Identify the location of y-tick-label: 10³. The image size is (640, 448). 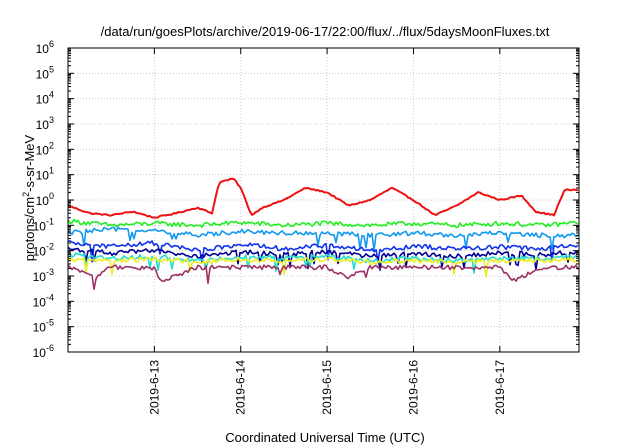
(45, 123).